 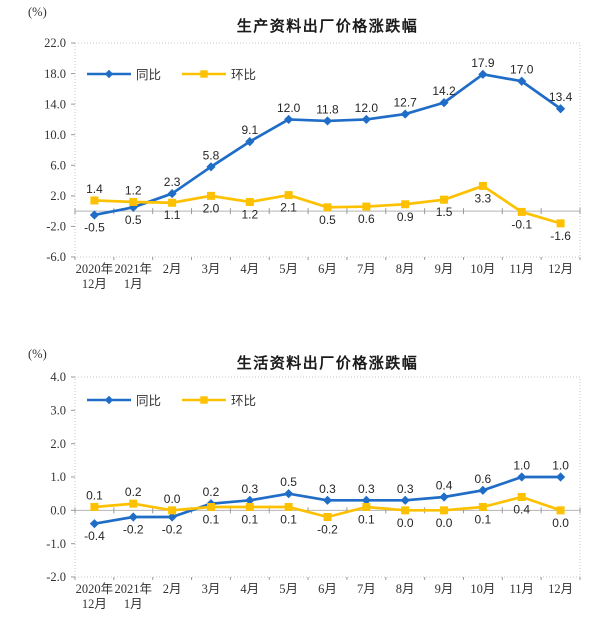 I want to click on y-tick-label: 10.0, so click(x=55, y=135).